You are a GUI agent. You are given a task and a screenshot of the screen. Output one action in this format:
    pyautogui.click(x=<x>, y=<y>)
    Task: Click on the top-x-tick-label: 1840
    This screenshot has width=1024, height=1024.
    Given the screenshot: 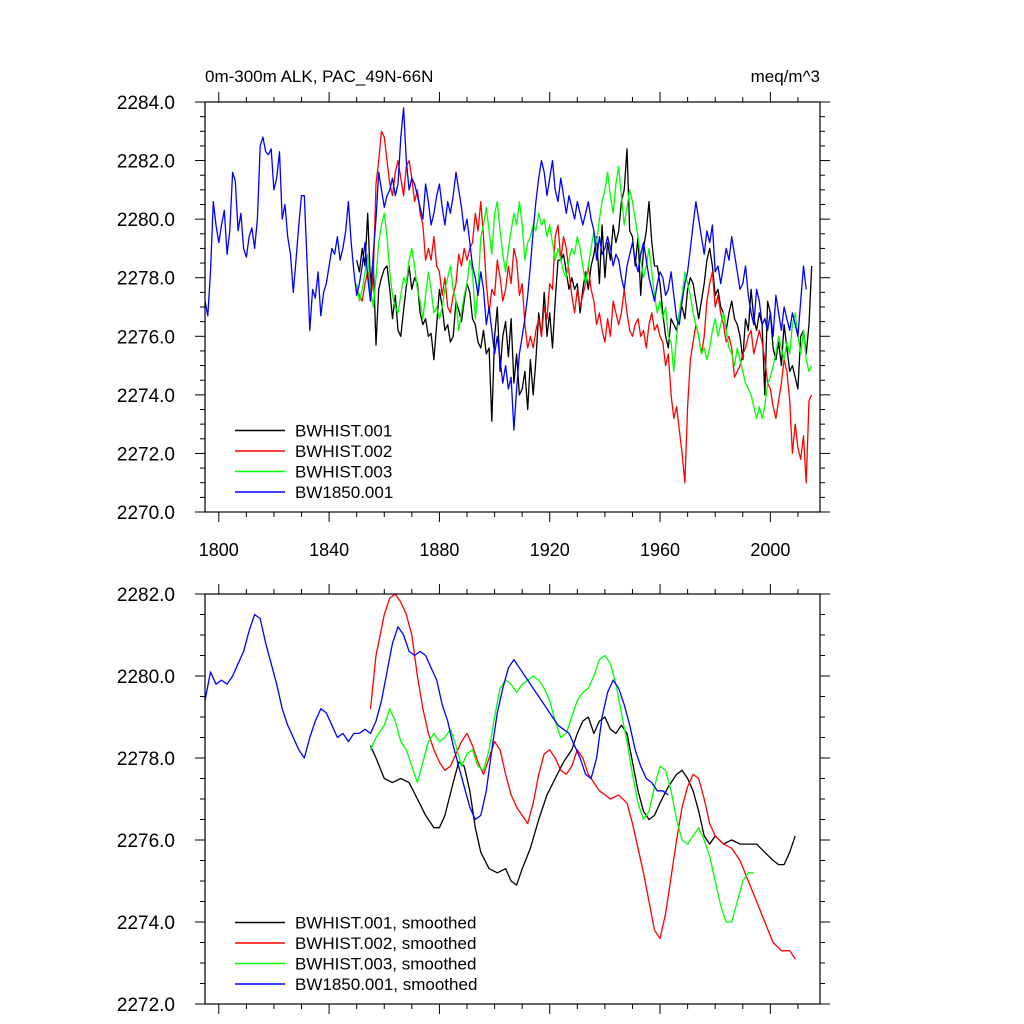 What is the action you would take?
    pyautogui.click(x=329, y=550)
    